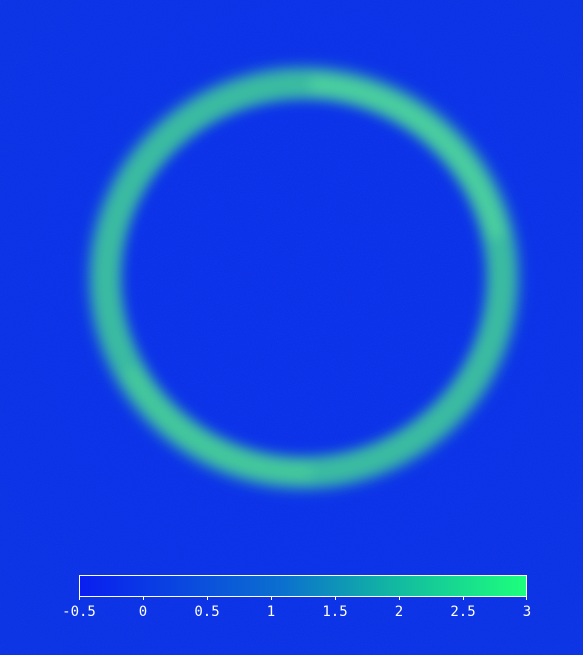  Describe the element at coordinates (527, 612) in the screenshot. I see `colorbar-tick-label: 3` at that location.